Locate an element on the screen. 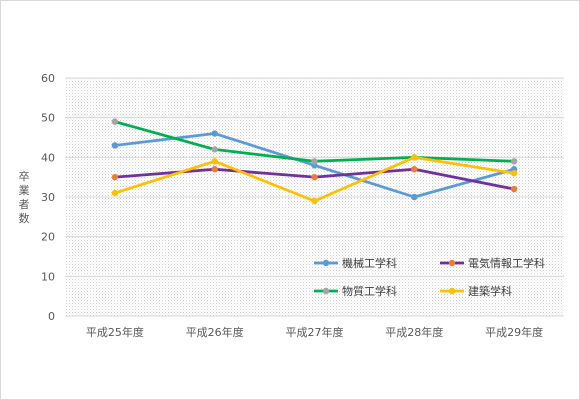 The width and height of the screenshot is (580, 400). legend-item: 建築学科 is located at coordinates (476, 291).